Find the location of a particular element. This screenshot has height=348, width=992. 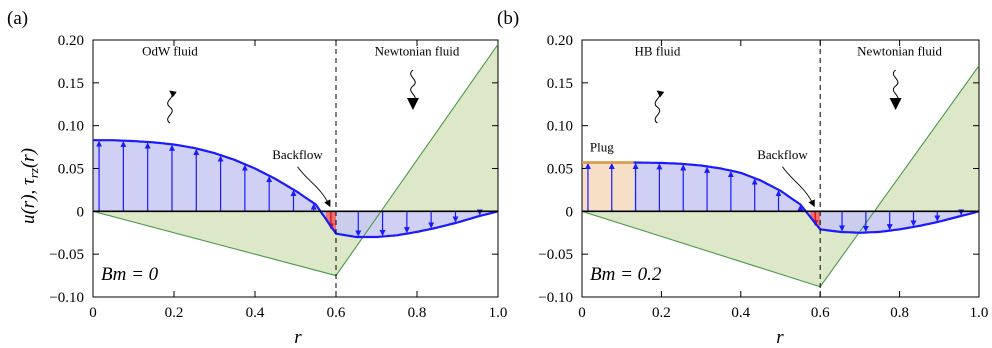

panel-label: (b) is located at coordinates (508, 18).